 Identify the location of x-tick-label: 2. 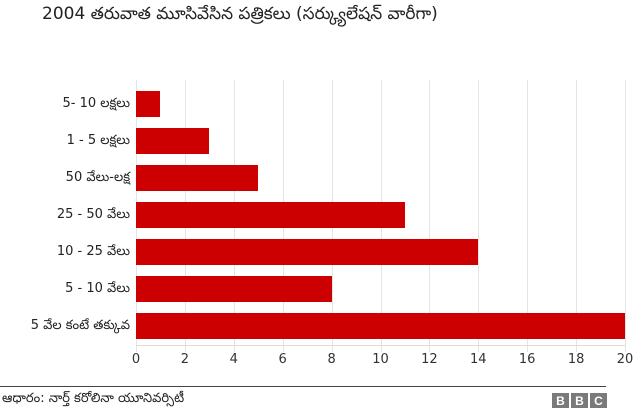
(185, 359).